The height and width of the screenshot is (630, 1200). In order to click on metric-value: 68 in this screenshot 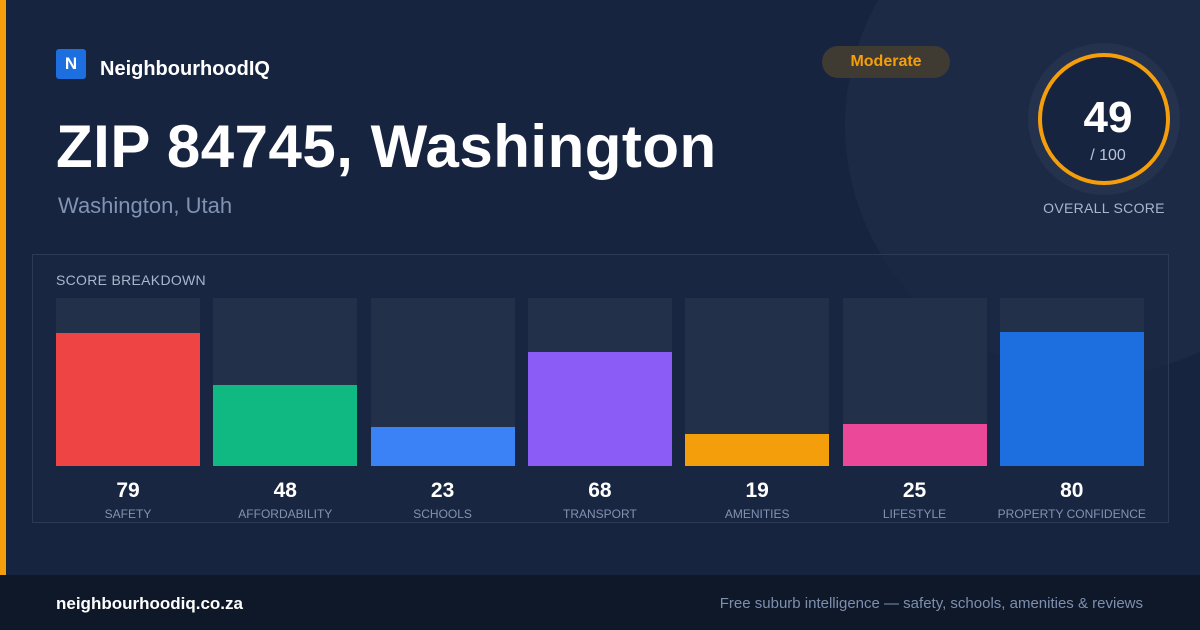, I will do `click(600, 490)`.